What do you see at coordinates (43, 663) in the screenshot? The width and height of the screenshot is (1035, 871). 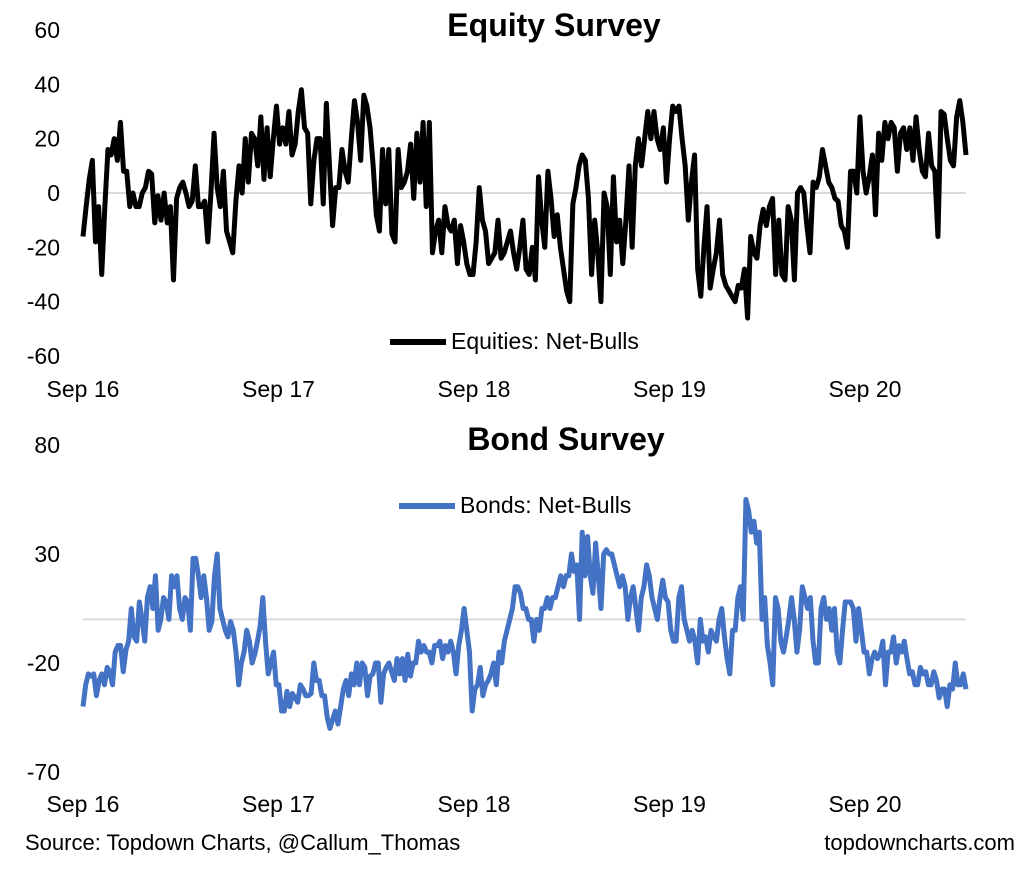 I see `bond-y-tick-label: -20` at bounding box center [43, 663].